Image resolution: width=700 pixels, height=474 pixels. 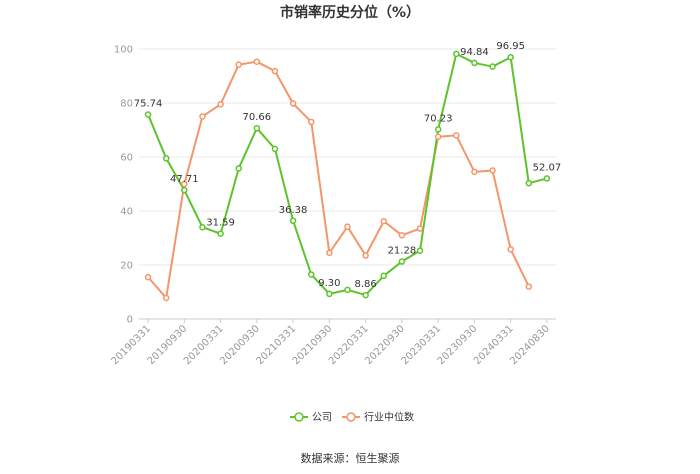 I want to click on legend-label: 行业中位数, so click(x=389, y=417).